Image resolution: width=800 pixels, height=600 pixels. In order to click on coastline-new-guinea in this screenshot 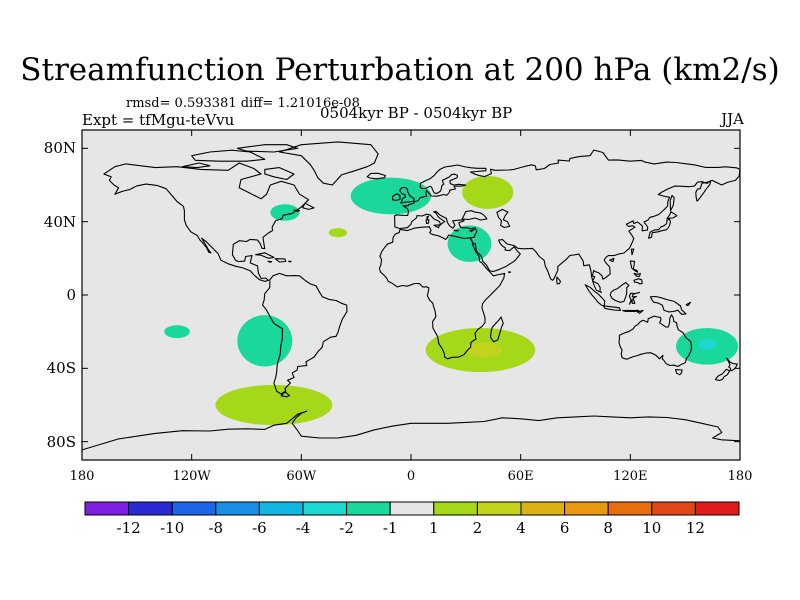, I will do `click(670, 305)`.